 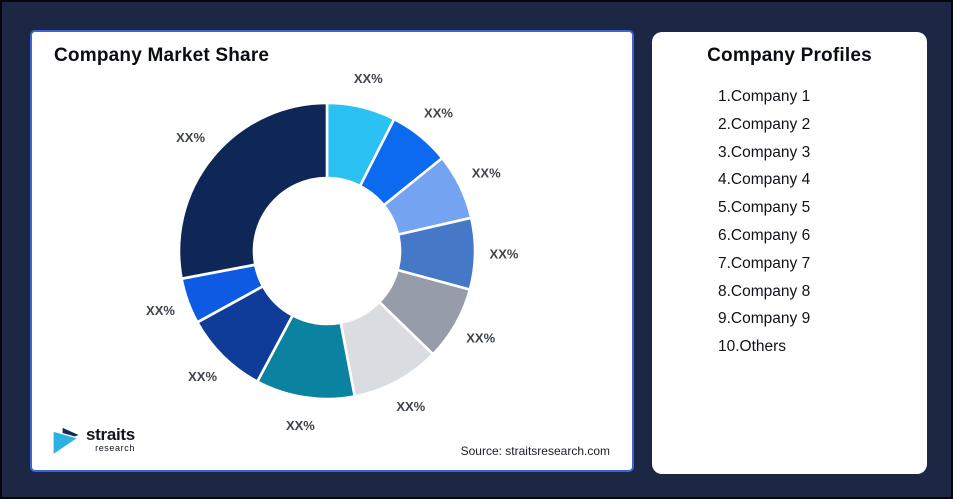 I want to click on straits-logo-mark-icon, so click(x=67, y=439).